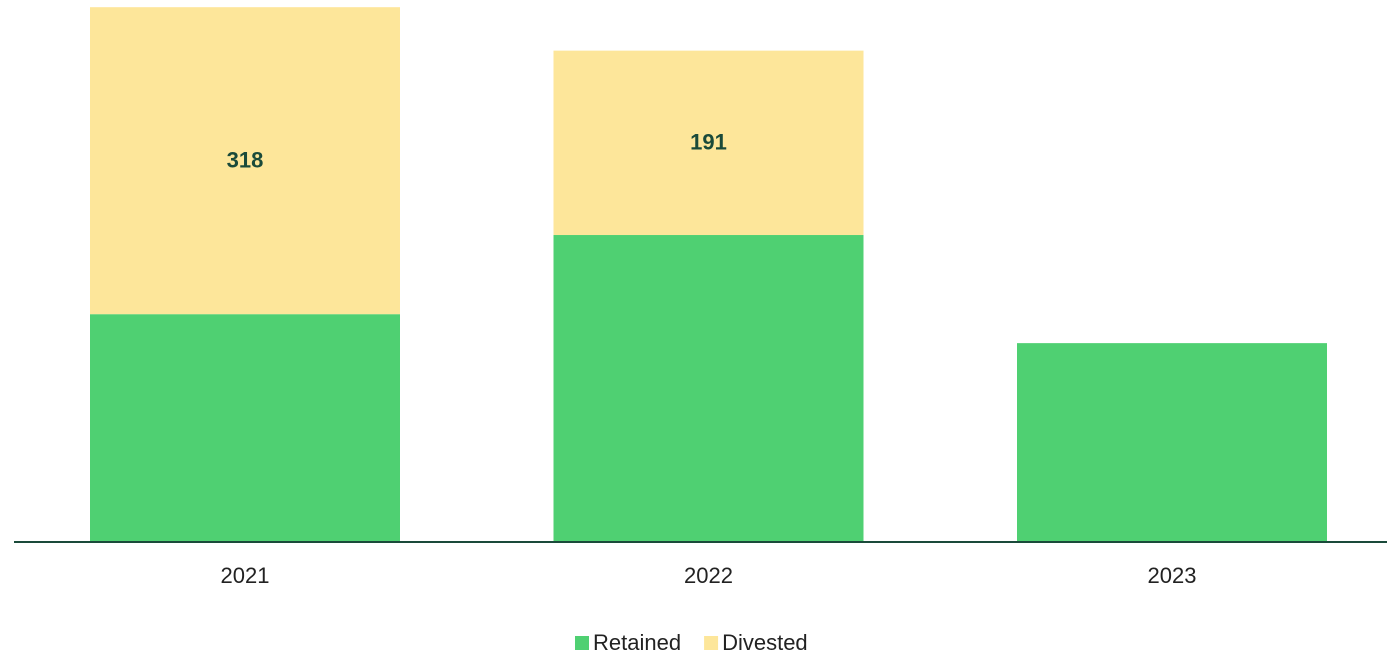  I want to click on legend-label: Divested, so click(765, 642).